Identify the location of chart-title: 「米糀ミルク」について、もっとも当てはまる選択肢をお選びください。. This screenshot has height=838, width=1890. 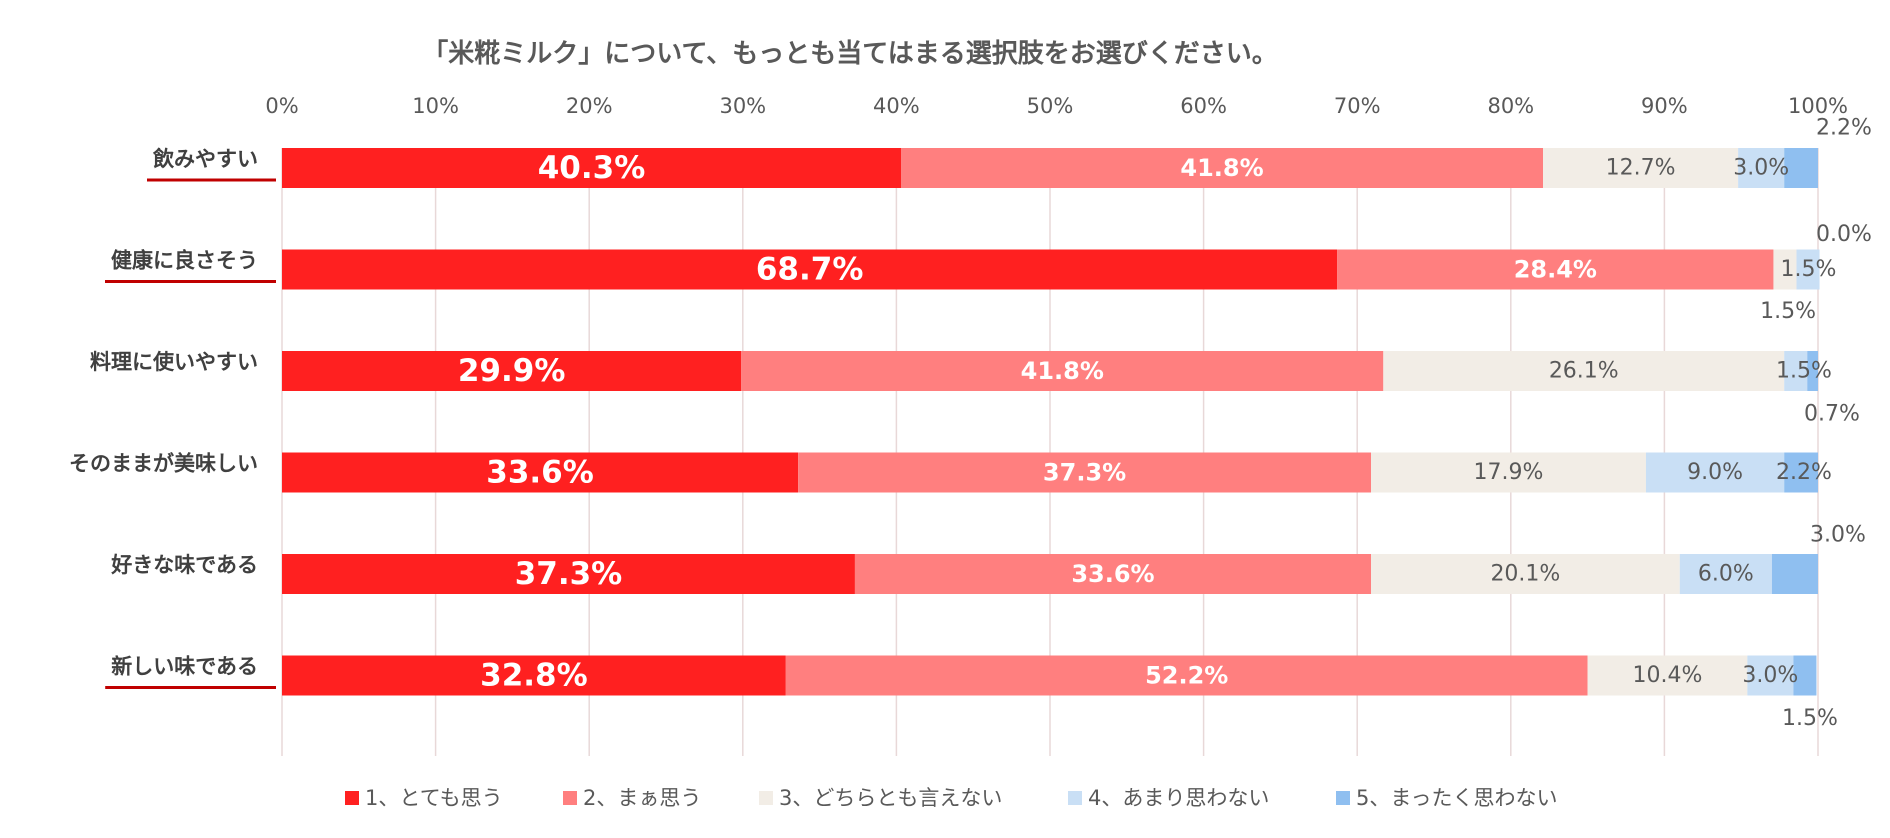
(849, 53).